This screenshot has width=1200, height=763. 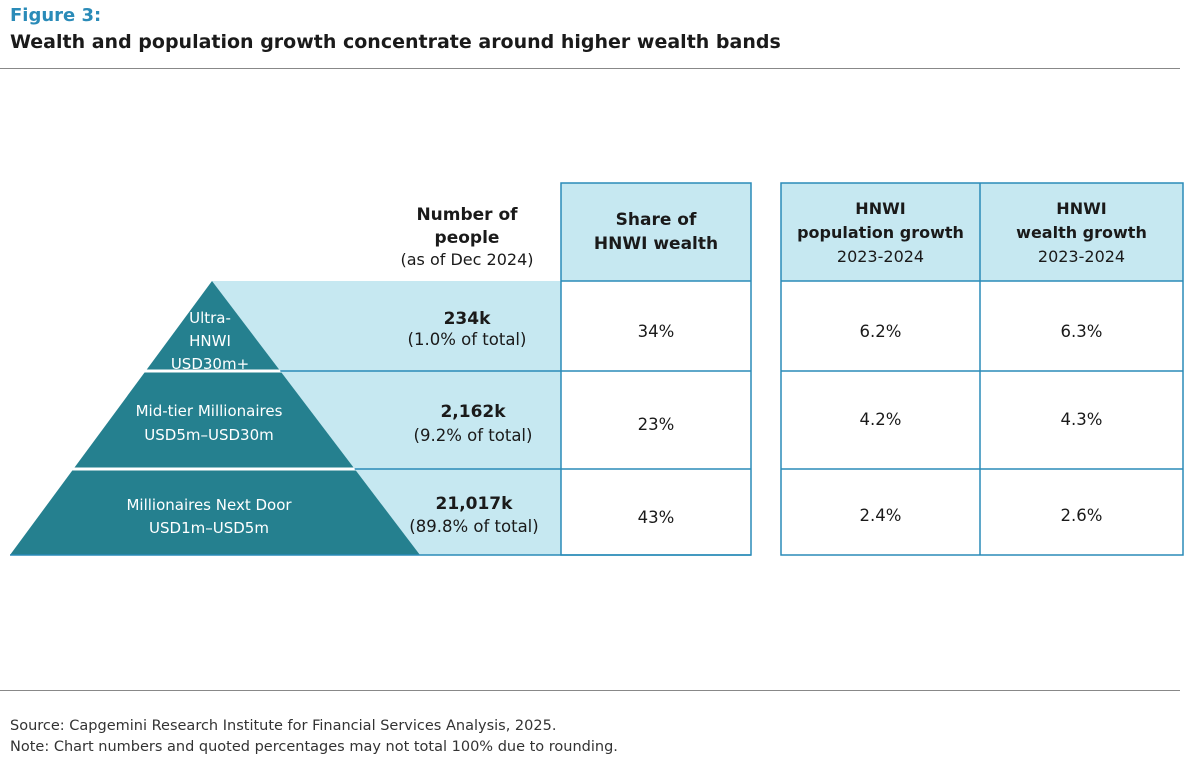 What do you see at coordinates (1081, 256) in the screenshot?
I see `header-wealth-growth-3: 2023-2024` at bounding box center [1081, 256].